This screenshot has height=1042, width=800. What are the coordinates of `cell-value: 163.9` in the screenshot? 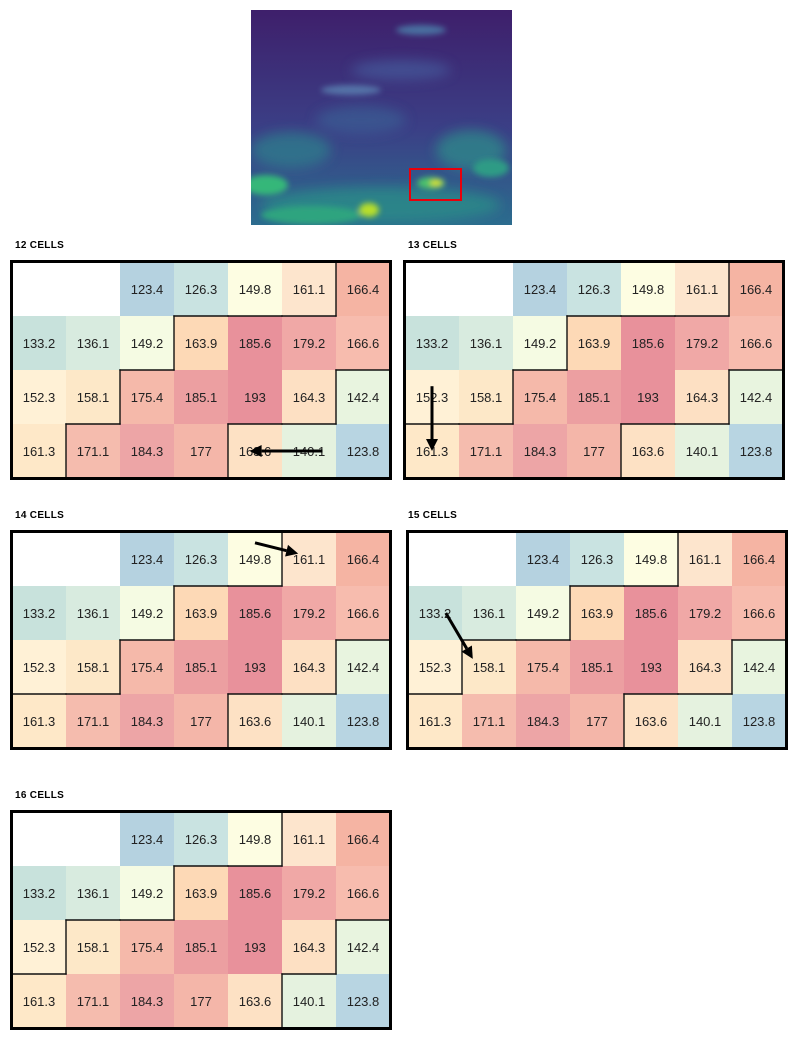 It's located at (597, 613).